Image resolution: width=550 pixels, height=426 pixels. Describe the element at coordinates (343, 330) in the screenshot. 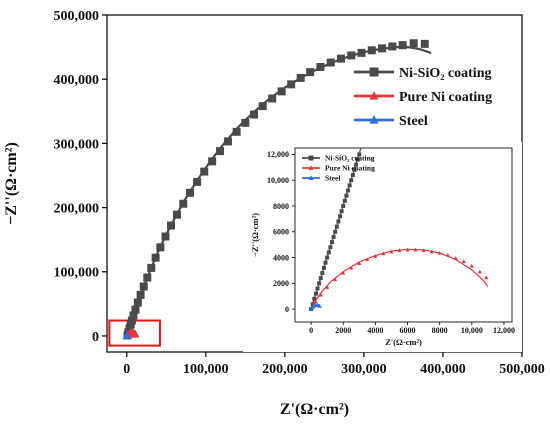

I see `inset-x-tick-label: 2000` at that location.